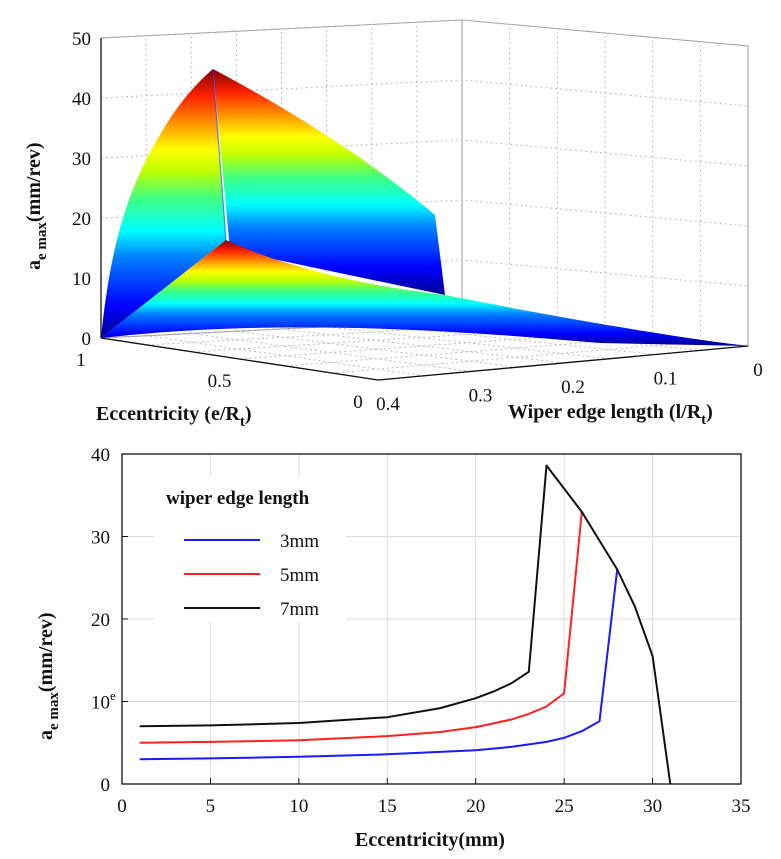 The width and height of the screenshot is (781, 859). What do you see at coordinates (358, 402) in the screenshot?
I see `eccentricity-tick-label: 0` at bounding box center [358, 402].